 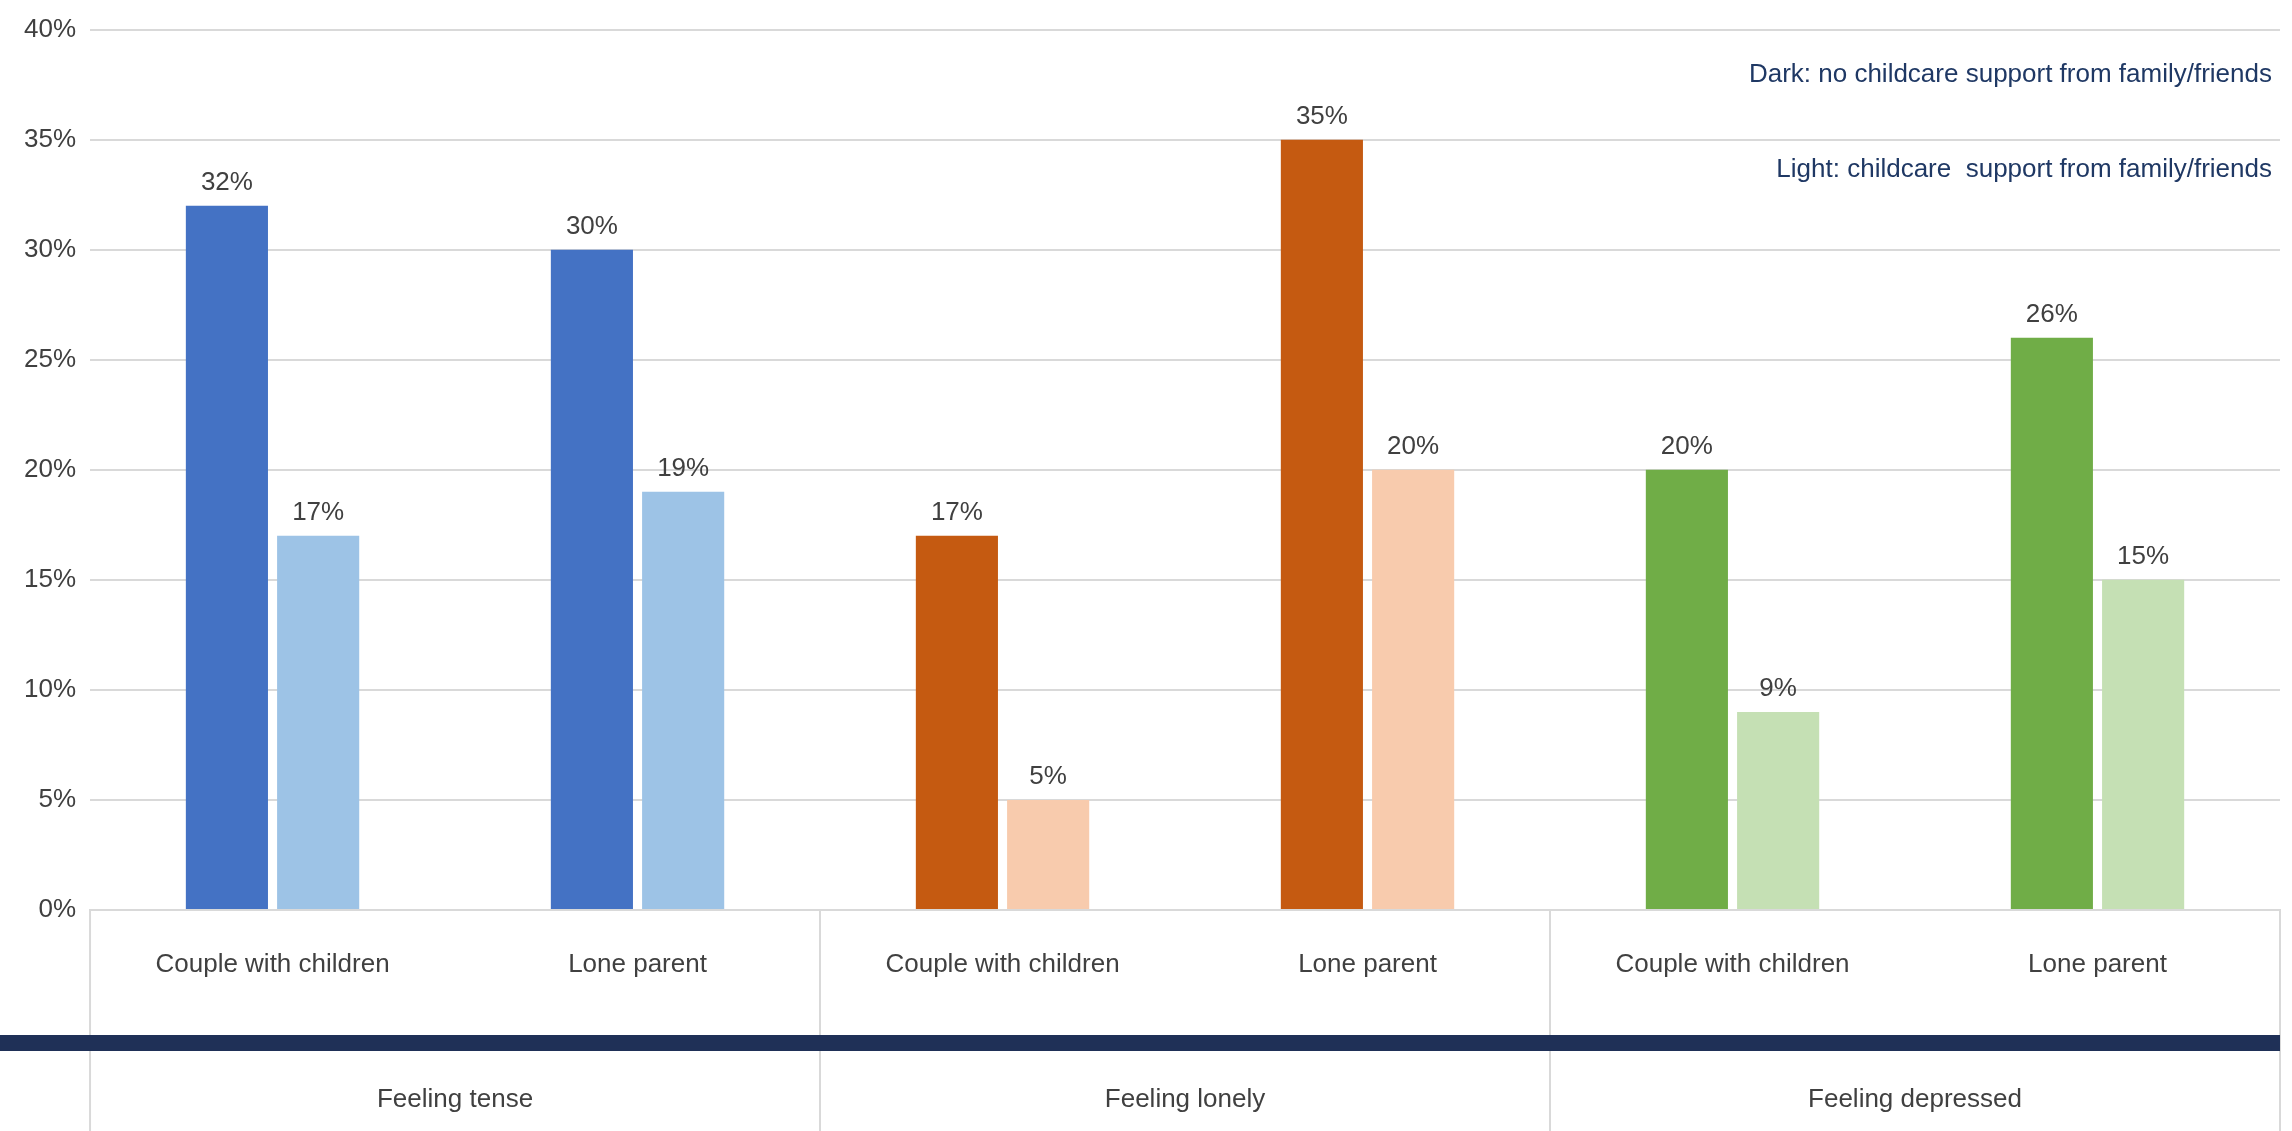 What do you see at coordinates (1185, 1098) in the screenshot?
I see `text: Feeling lonely` at bounding box center [1185, 1098].